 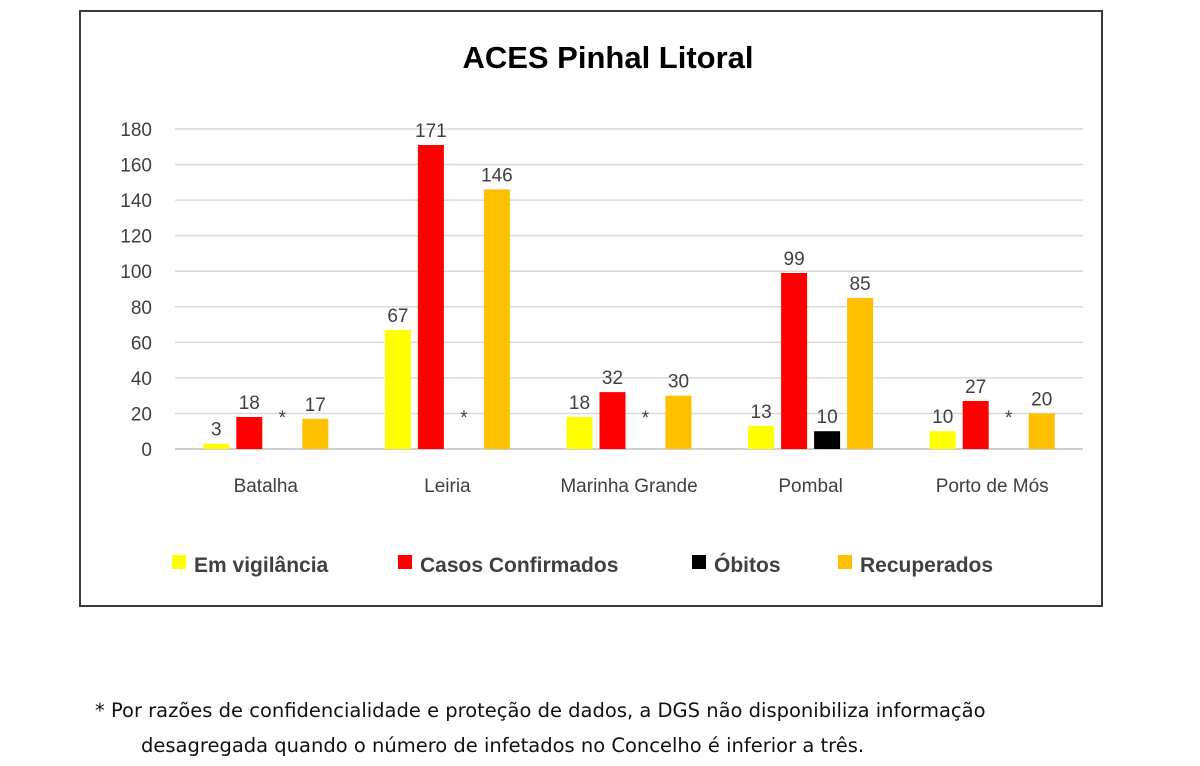 What do you see at coordinates (761, 412) in the screenshot?
I see `data-label: 13` at bounding box center [761, 412].